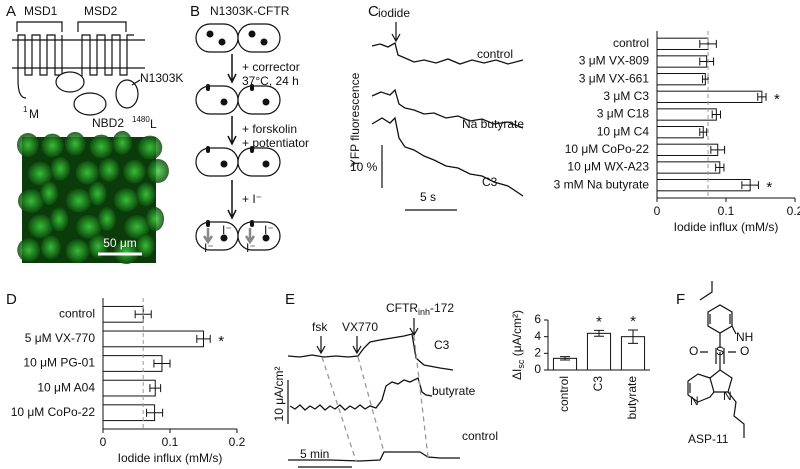 Image resolution: width=800 pixels, height=469 pixels. I want to click on scale-bar-label: 50 μm, so click(120, 243).